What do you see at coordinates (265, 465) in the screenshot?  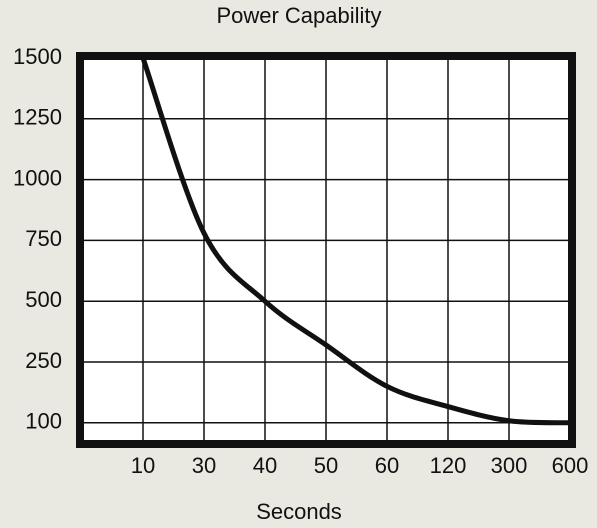 I see `x-tick-label: 40` at bounding box center [265, 465].